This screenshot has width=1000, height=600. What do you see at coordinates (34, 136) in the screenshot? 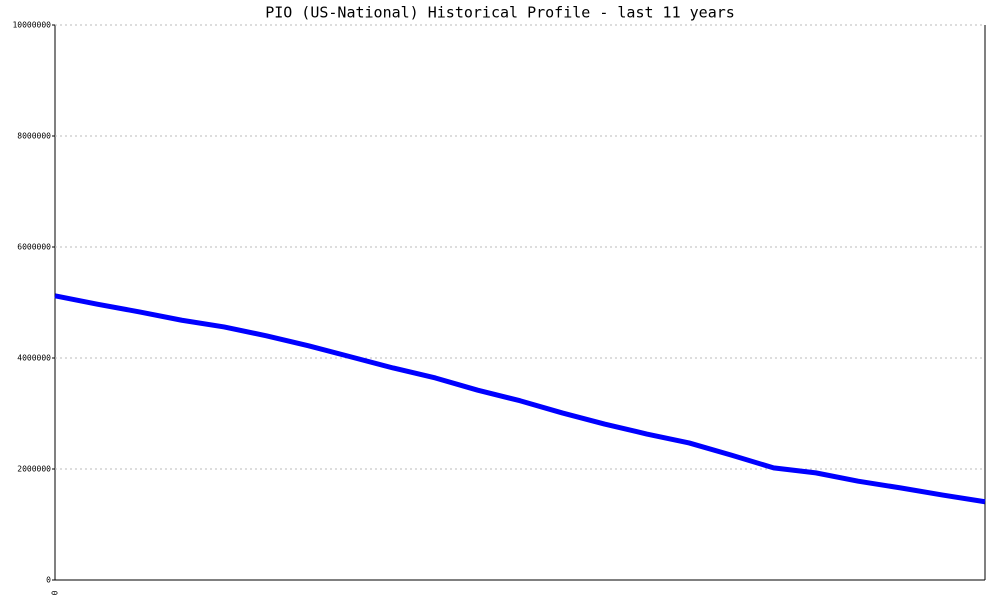
I see `y-tick-label: 8000000` at bounding box center [34, 136].